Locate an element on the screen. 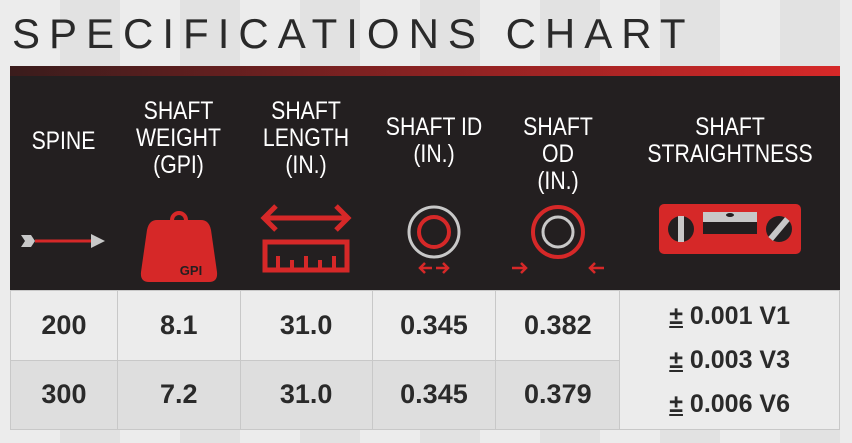 The height and width of the screenshot is (443, 852). straightness-item: ± 0.003 V3 is located at coordinates (730, 360).